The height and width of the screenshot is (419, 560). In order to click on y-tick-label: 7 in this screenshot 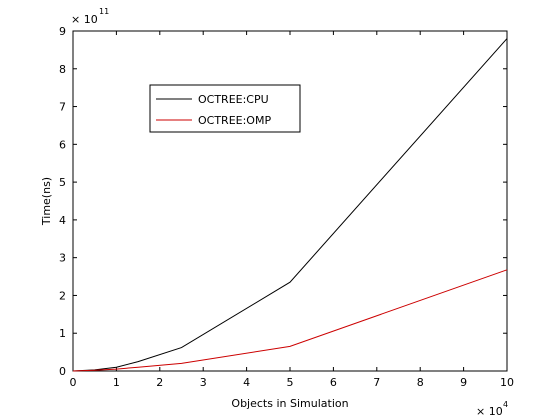, I will do `click(62, 107)`.